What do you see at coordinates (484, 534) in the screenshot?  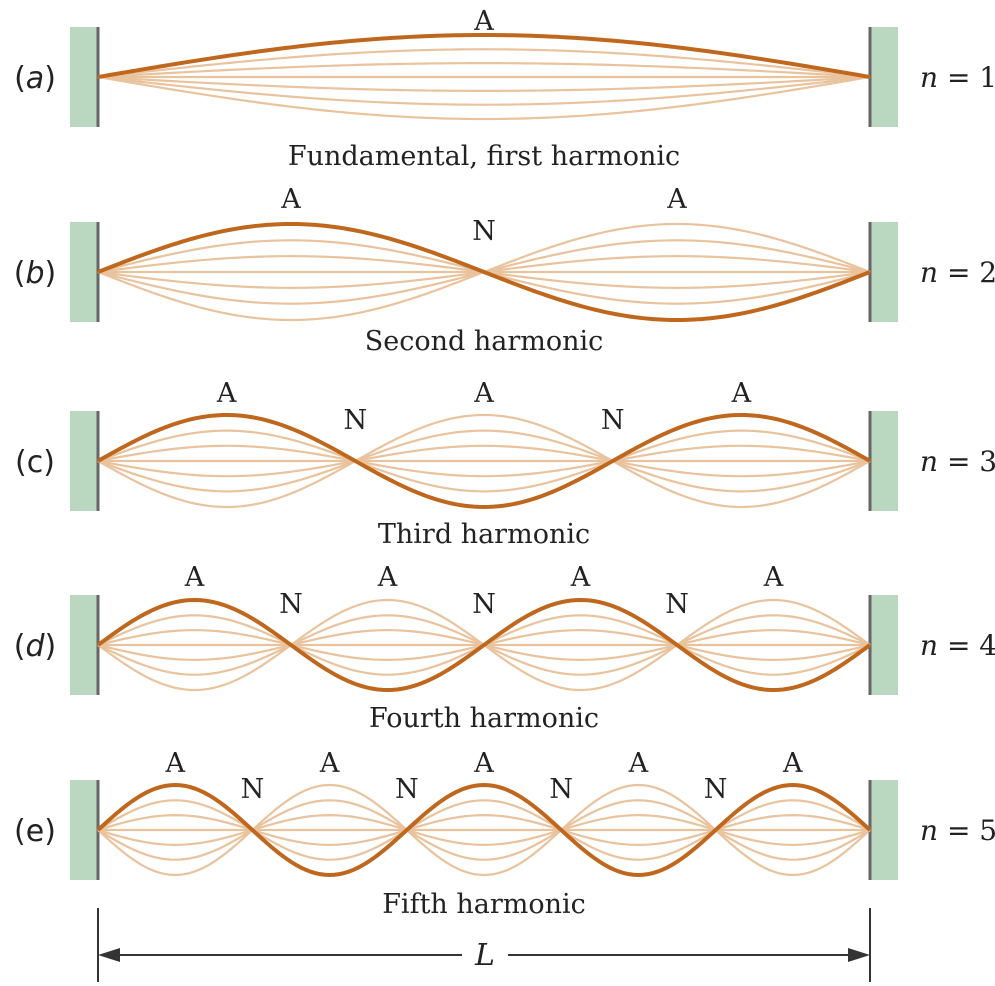 I see `harmonic-caption: Third harmonic` at bounding box center [484, 534].